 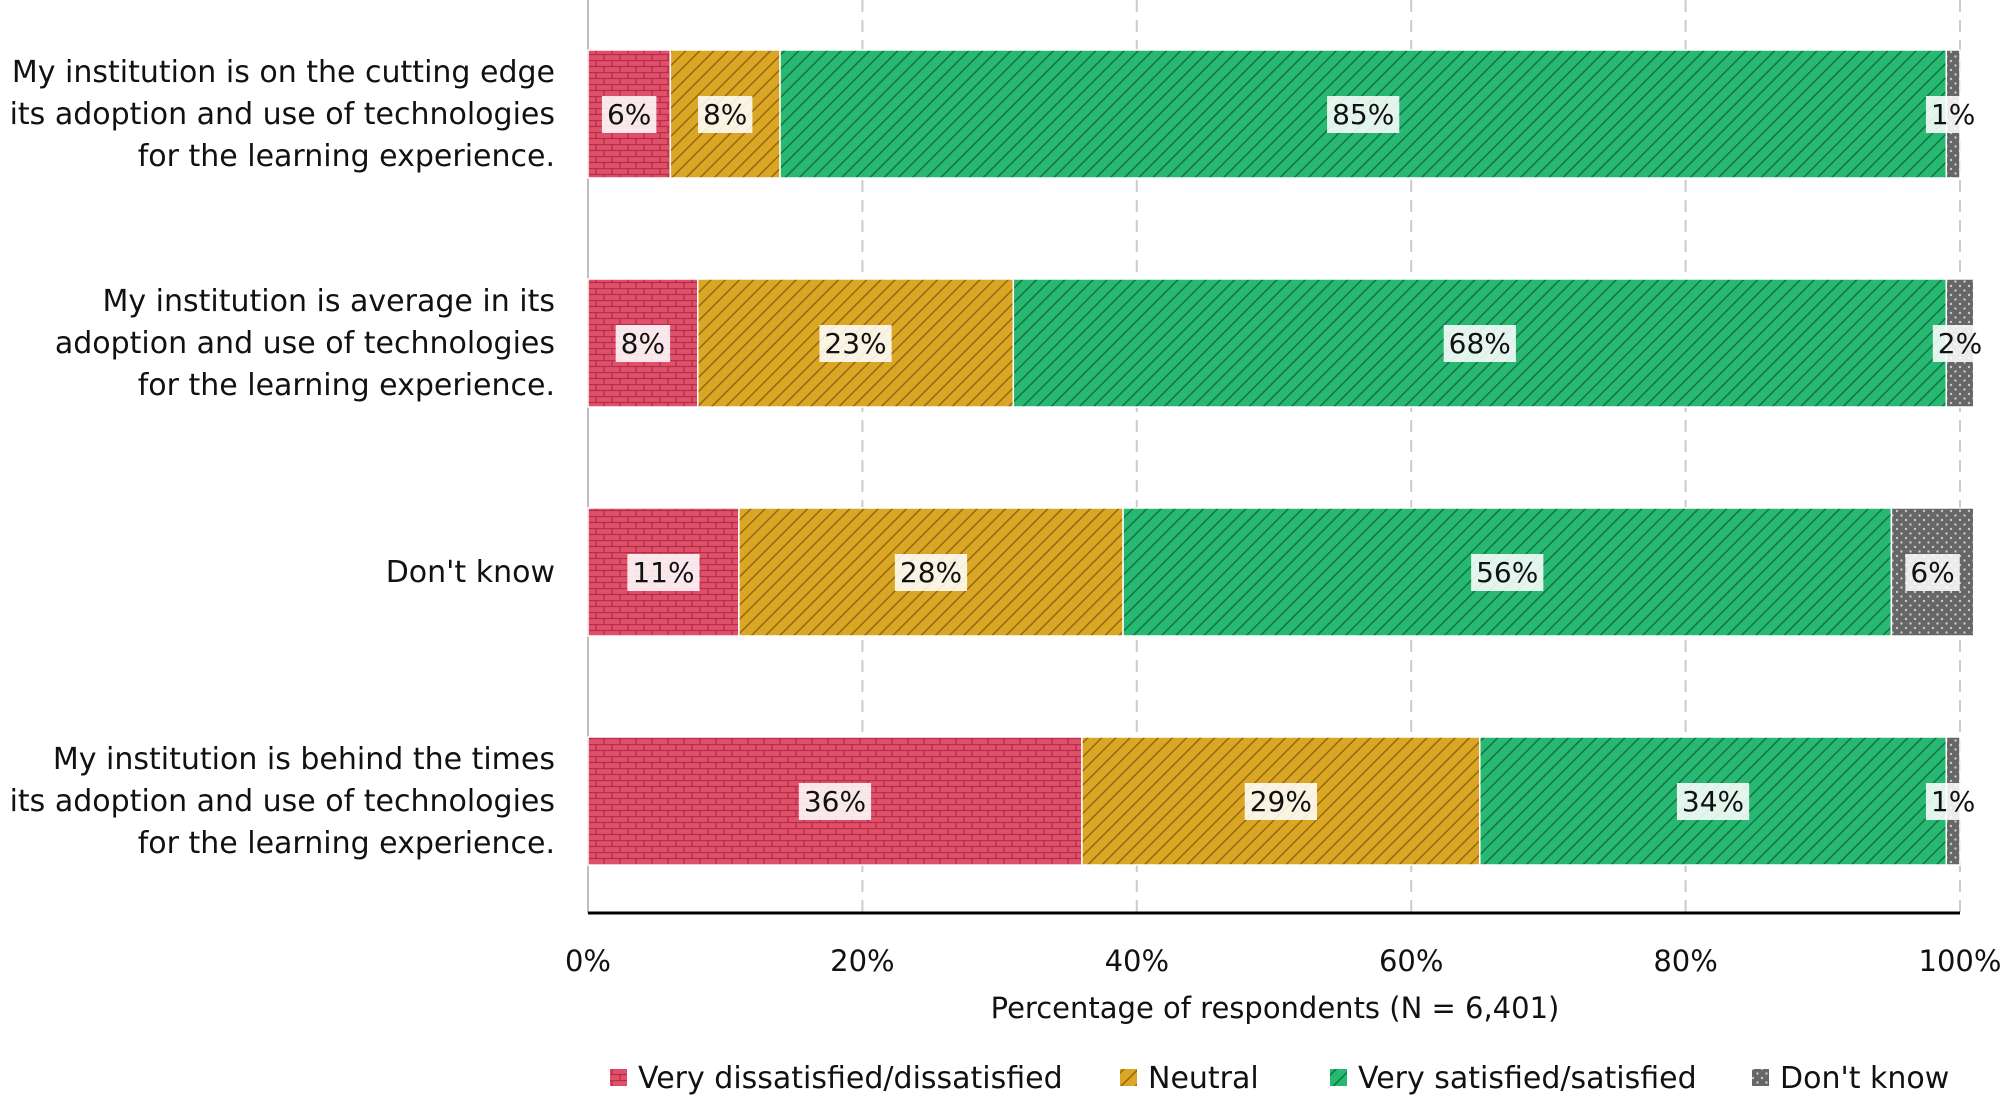 I want to click on category-label: Don't know, so click(x=470, y=572).